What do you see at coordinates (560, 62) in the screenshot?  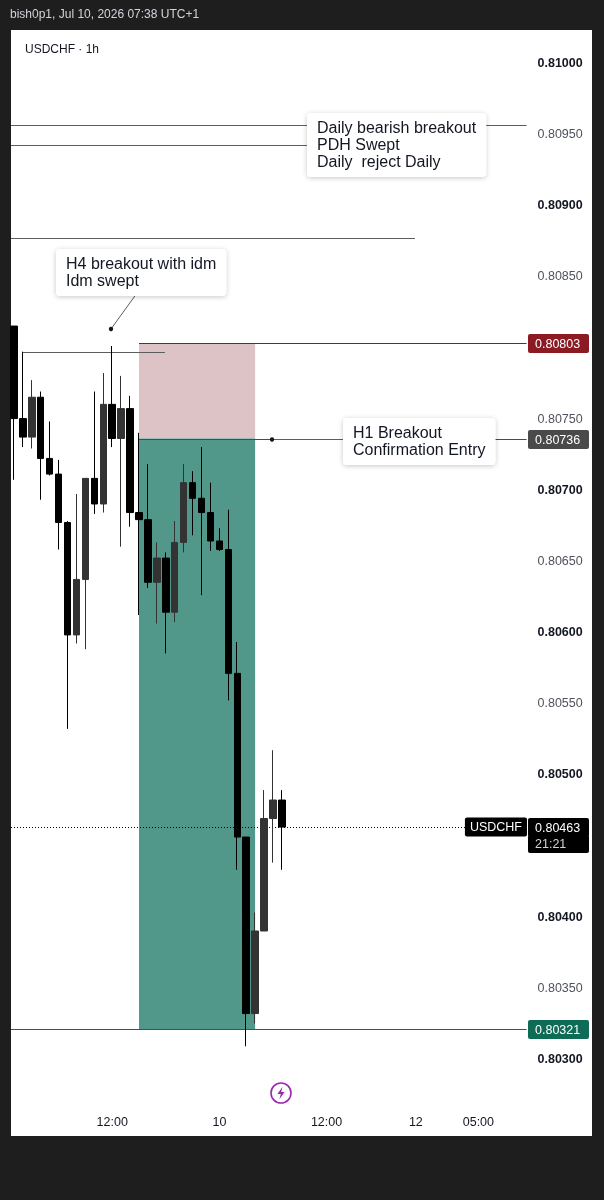 I see `y-tick-label: 0.81000` at bounding box center [560, 62].